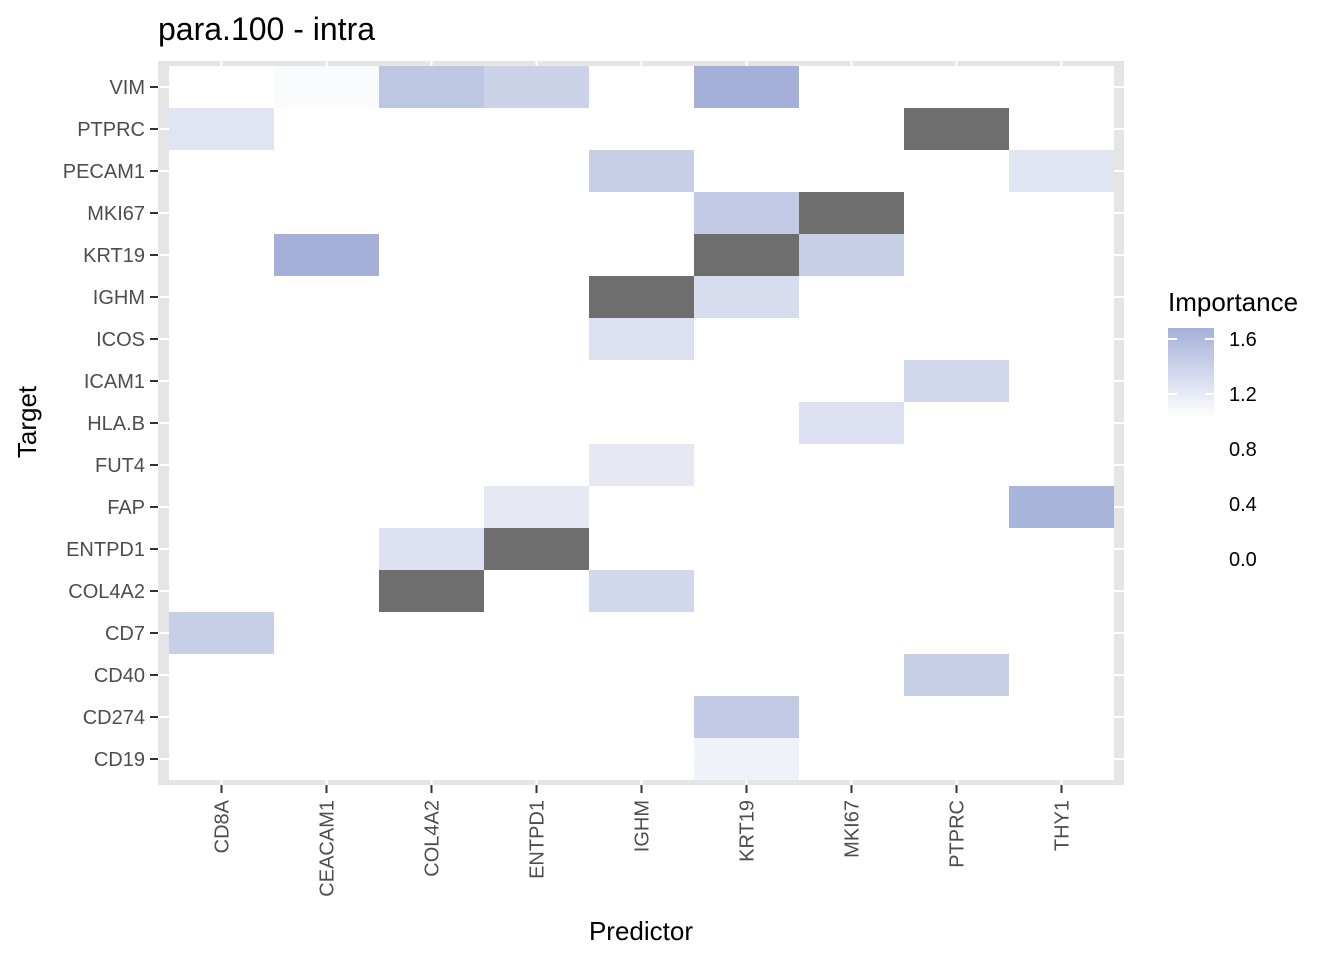  I want to click on y-tick-label: FUT4, so click(120, 466).